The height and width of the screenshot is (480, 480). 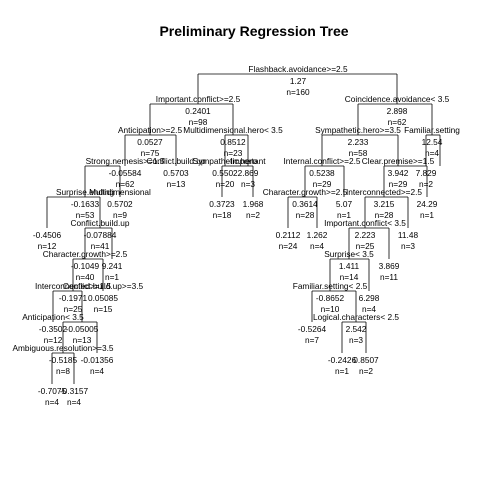 What do you see at coordinates (317, 235) in the screenshot?
I see `node-value-label: 1.262` at bounding box center [317, 235].